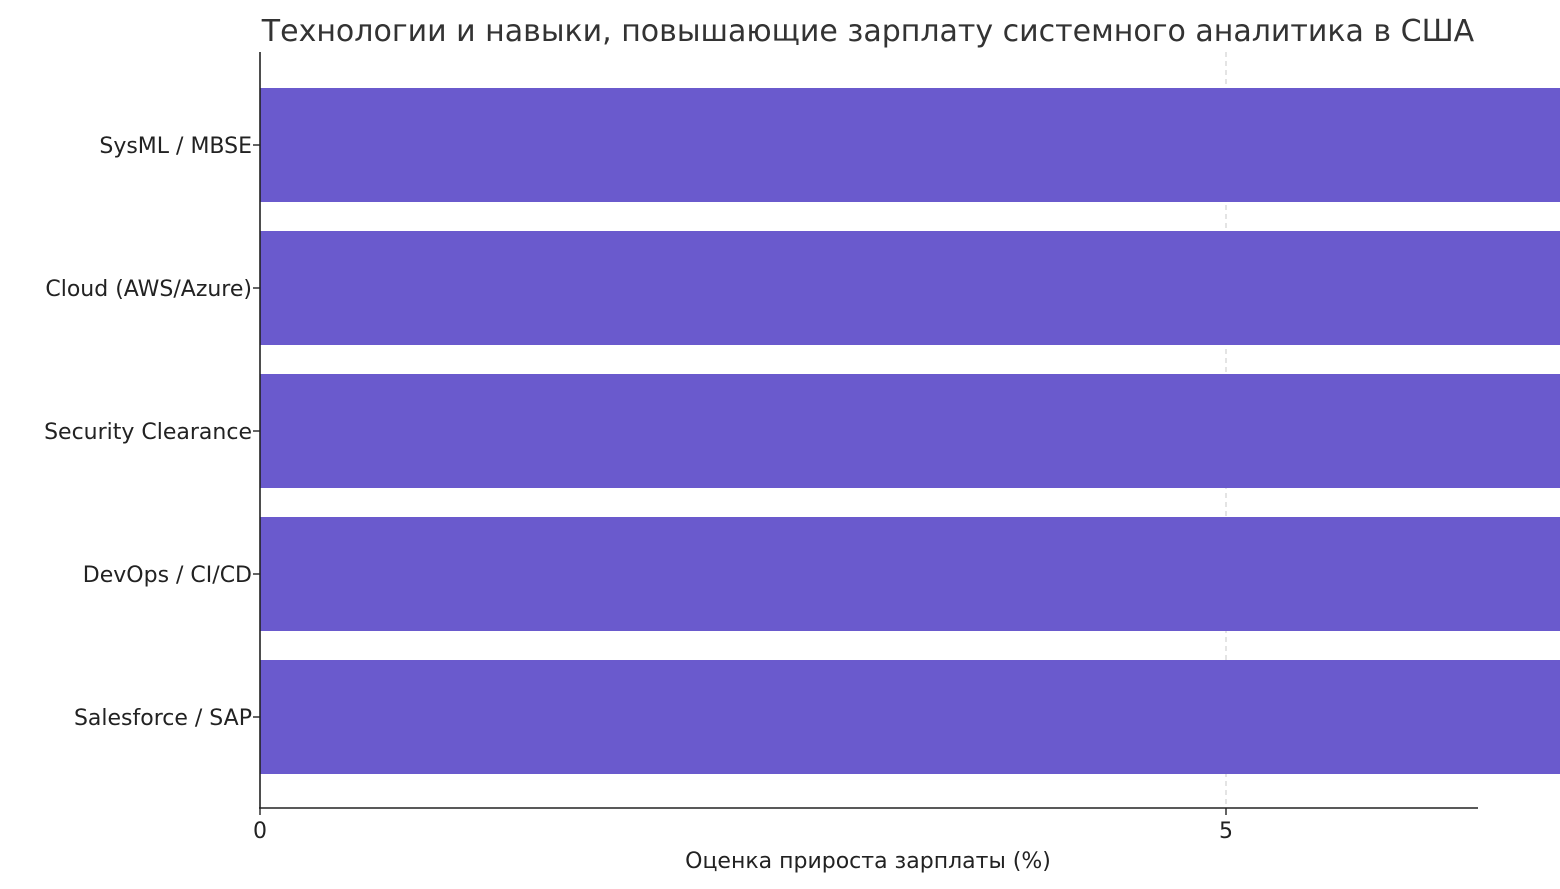 The height and width of the screenshot is (889, 1560). What do you see at coordinates (163, 718) in the screenshot?
I see `y-tick-label: Salesforce / SAP` at bounding box center [163, 718].